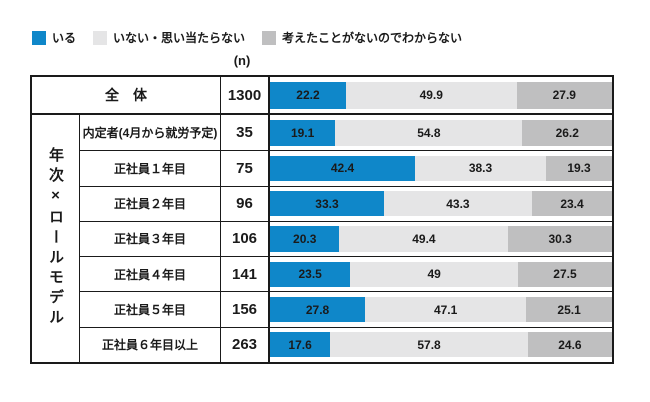 This screenshot has width=650, height=402. Describe the element at coordinates (64, 38) in the screenshot. I see `legend-label: いる` at that location.